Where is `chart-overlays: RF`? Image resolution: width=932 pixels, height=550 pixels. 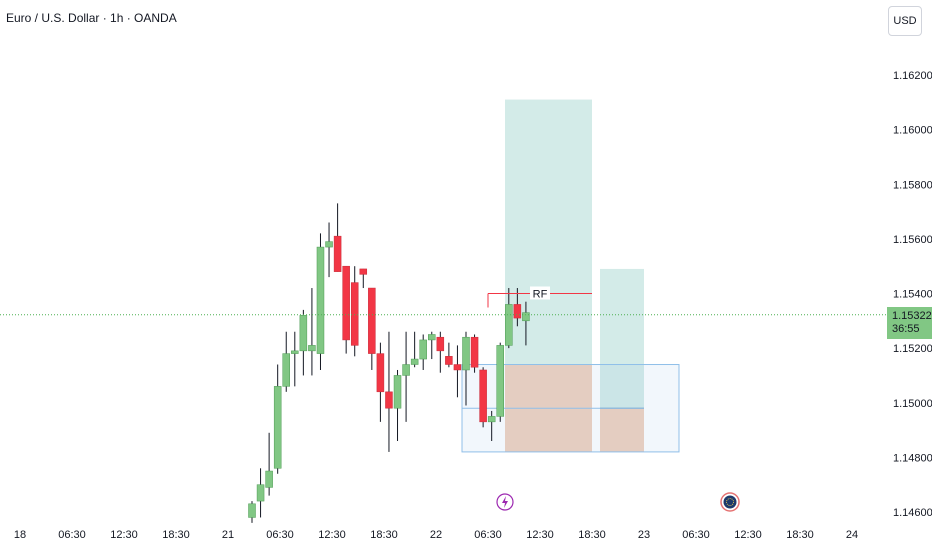
chart-overlays: RF is located at coordinates (443, 301).